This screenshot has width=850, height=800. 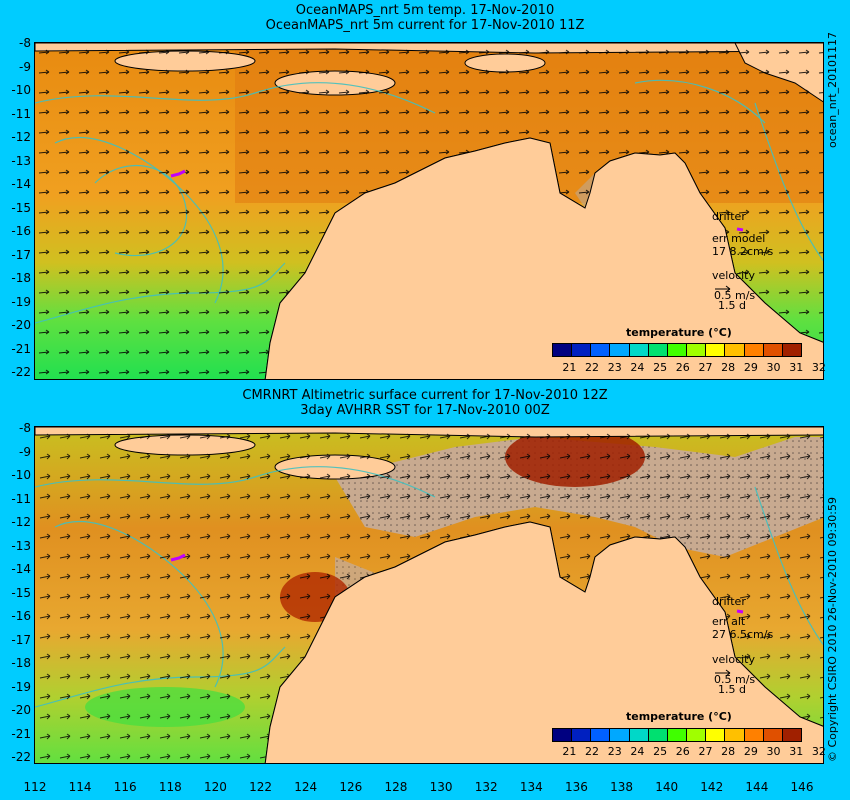 What do you see at coordinates (178, 557) in the screenshot?
I see `bottom-drifter-track` at bounding box center [178, 557].